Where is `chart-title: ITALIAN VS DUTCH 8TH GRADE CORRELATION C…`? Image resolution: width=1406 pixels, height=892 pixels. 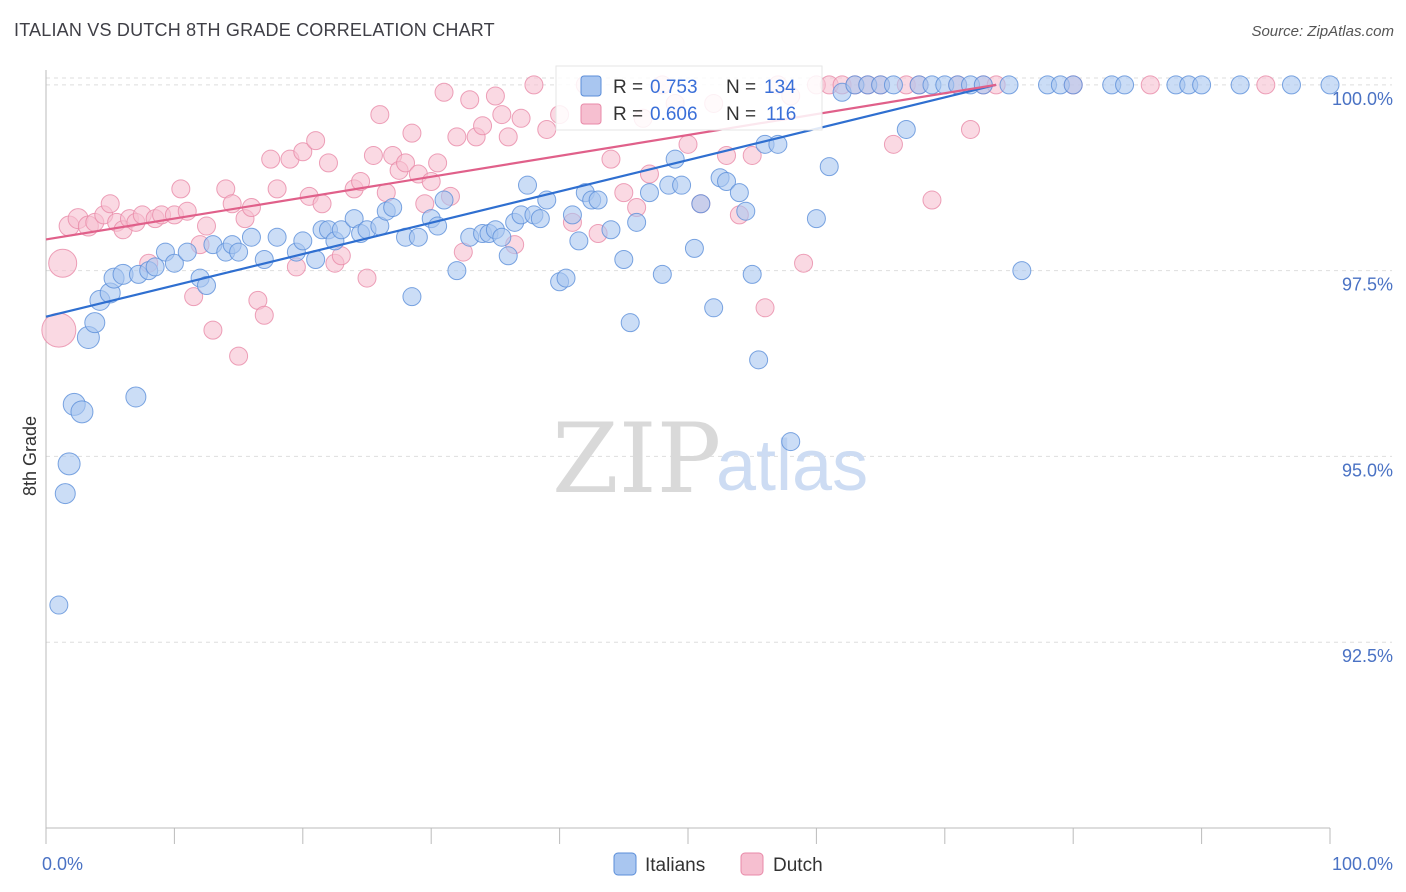 chart-title: ITALIAN VS DUTCH 8TH GRADE CORRELATION C… is located at coordinates (254, 30).